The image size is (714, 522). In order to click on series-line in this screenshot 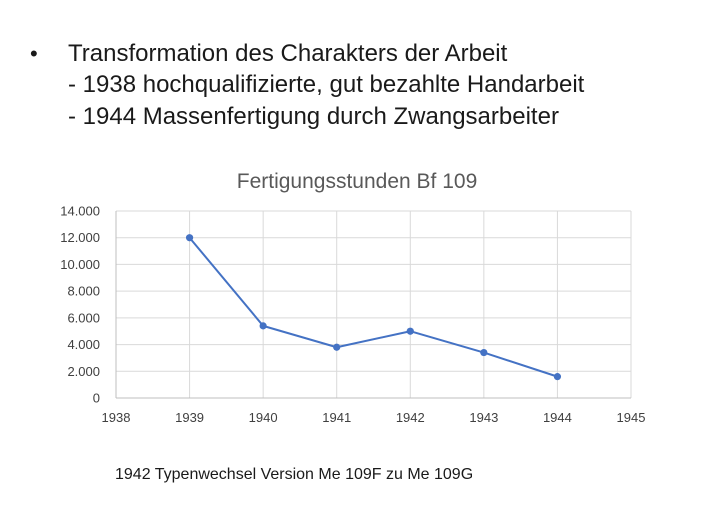, I will do `click(373, 307)`.